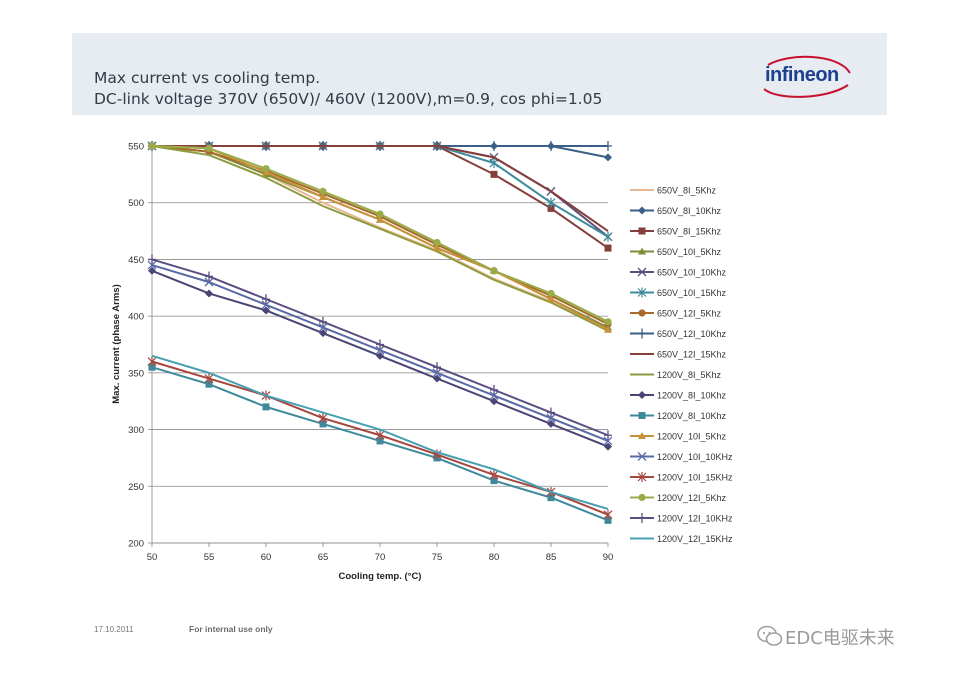 The width and height of the screenshot is (959, 678). What do you see at coordinates (380, 557) in the screenshot?
I see `x-tick-label: 70` at bounding box center [380, 557].